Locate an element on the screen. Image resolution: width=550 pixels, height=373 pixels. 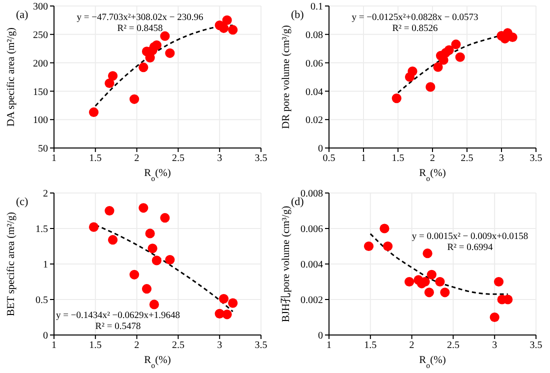
annotation: y = −0.1434x² −0.0629x+1.9648 is located at coordinates (118, 316).